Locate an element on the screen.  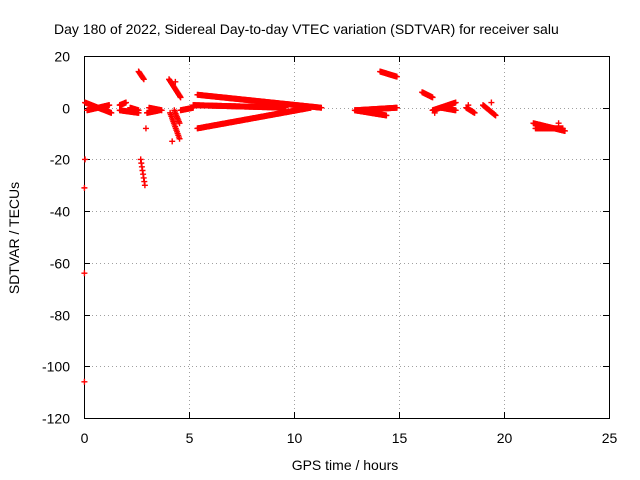
y-axis-label: SDTVAR / TECUs is located at coordinates (14, 238).